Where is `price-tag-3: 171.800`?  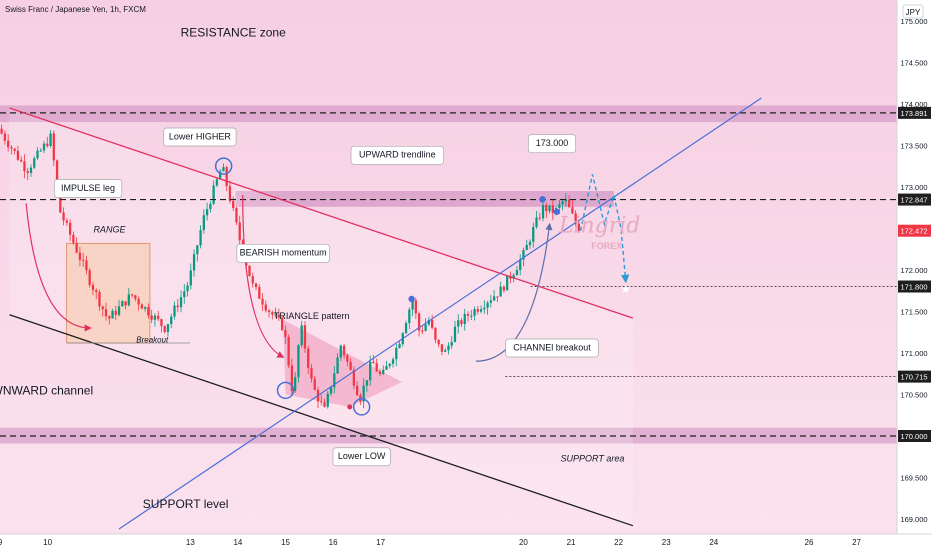
price-tag-3: 171.800 is located at coordinates (914, 286).